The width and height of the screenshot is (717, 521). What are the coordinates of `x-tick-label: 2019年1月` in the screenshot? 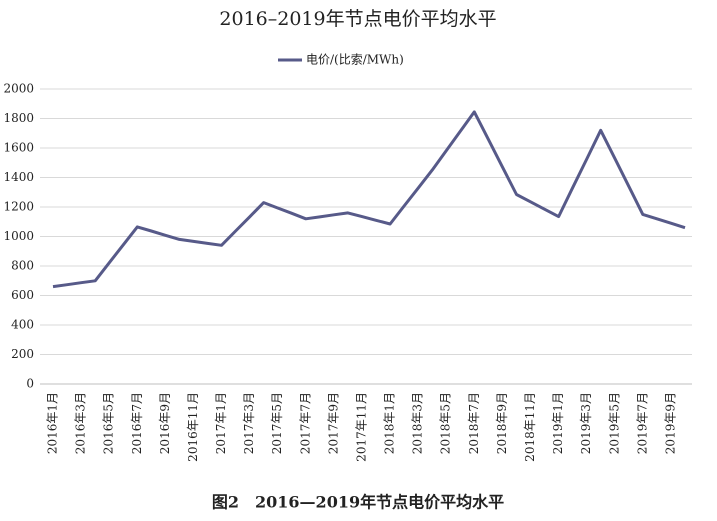 It's located at (558, 423).